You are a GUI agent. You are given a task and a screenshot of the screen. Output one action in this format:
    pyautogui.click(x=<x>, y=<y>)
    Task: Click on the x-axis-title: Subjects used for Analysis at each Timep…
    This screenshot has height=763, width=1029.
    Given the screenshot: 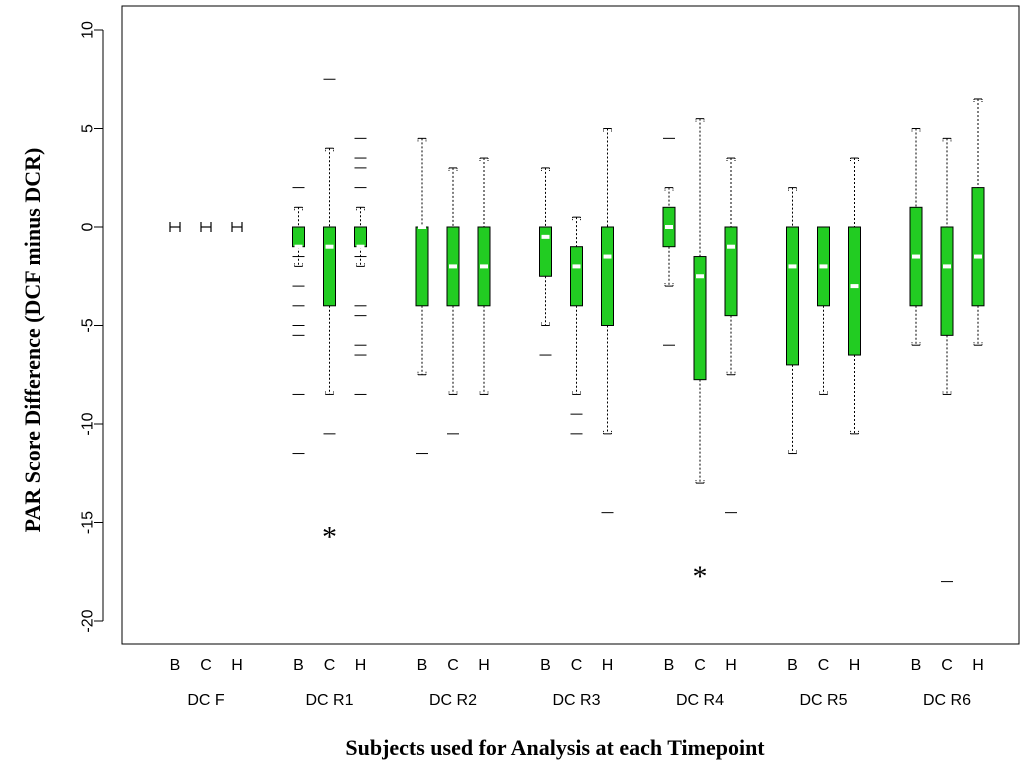 What is the action you would take?
    pyautogui.click(x=555, y=747)
    